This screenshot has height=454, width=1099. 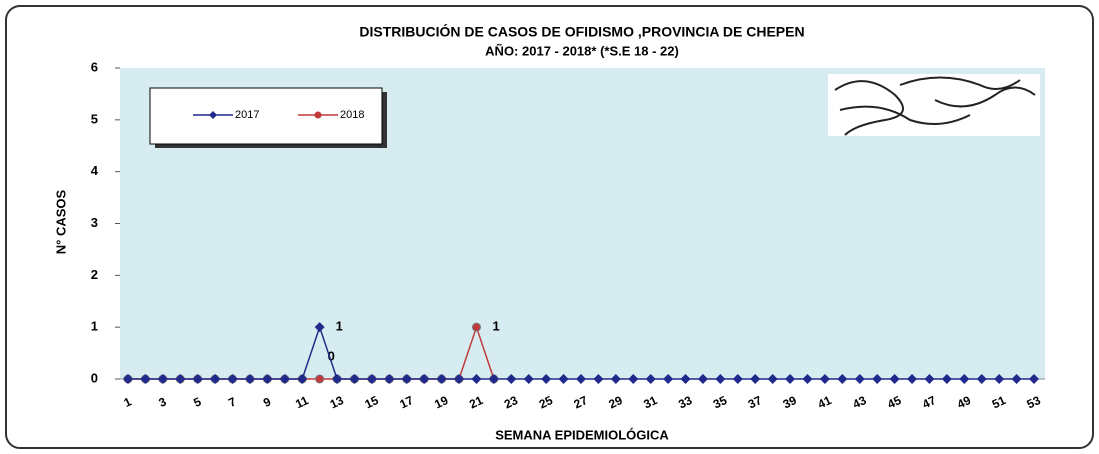 I want to click on x-tick-label: 19, so click(x=441, y=402).